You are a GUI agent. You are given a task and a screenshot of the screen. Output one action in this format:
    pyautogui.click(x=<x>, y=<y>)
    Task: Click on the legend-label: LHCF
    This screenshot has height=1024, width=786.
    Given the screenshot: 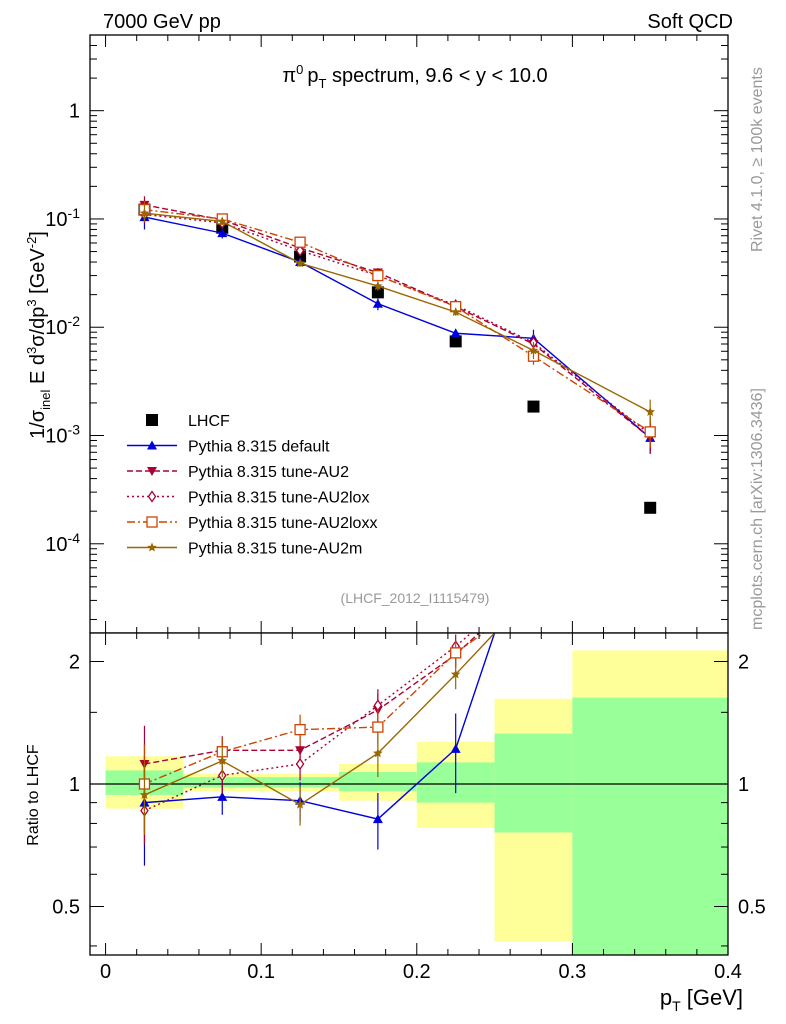 What is the action you would take?
    pyautogui.click(x=209, y=421)
    